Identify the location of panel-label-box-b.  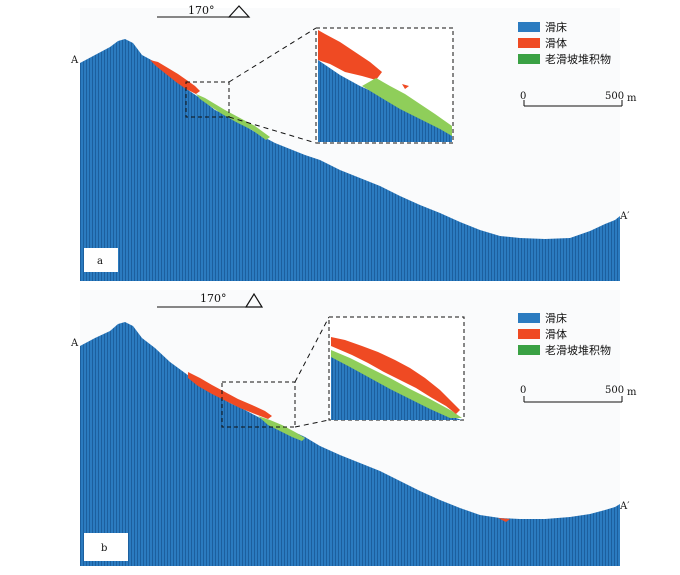
(106, 547).